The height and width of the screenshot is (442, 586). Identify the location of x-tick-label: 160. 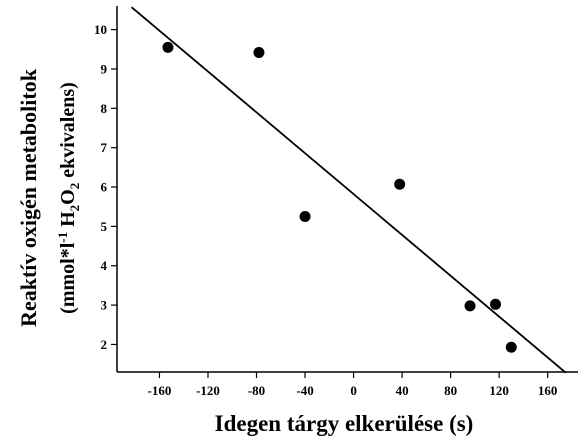
(548, 390).